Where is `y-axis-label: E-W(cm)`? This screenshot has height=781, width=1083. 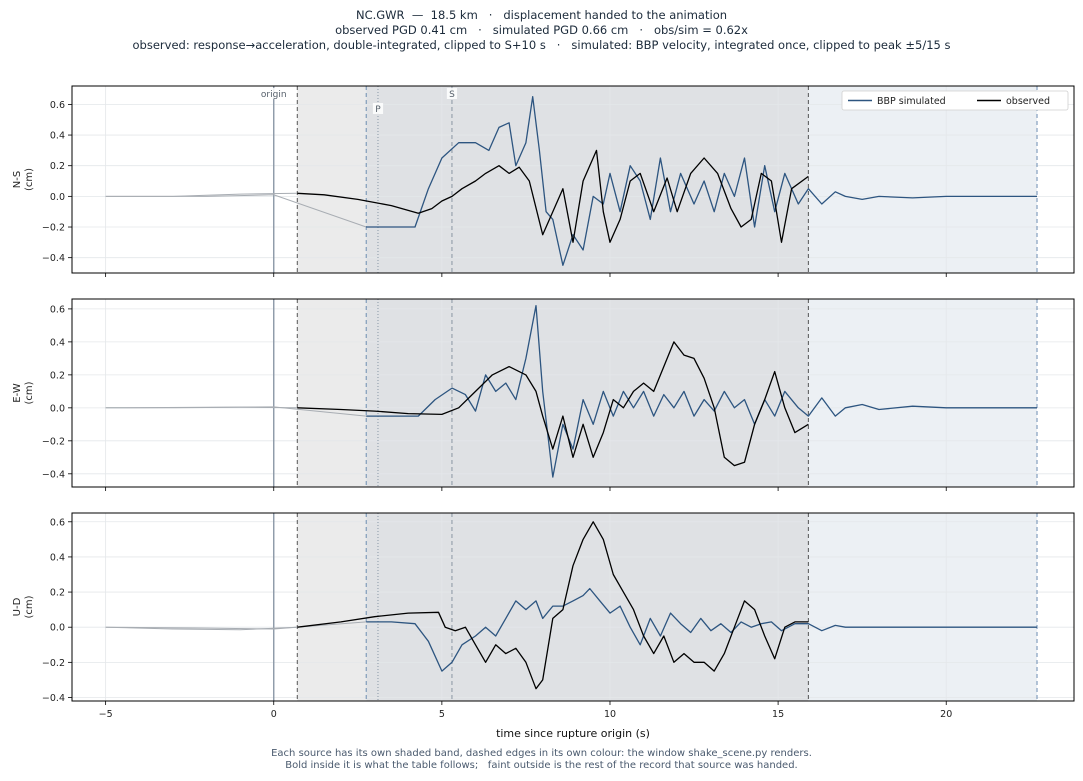
y-axis-label: E-W(cm) is located at coordinates (23, 392).